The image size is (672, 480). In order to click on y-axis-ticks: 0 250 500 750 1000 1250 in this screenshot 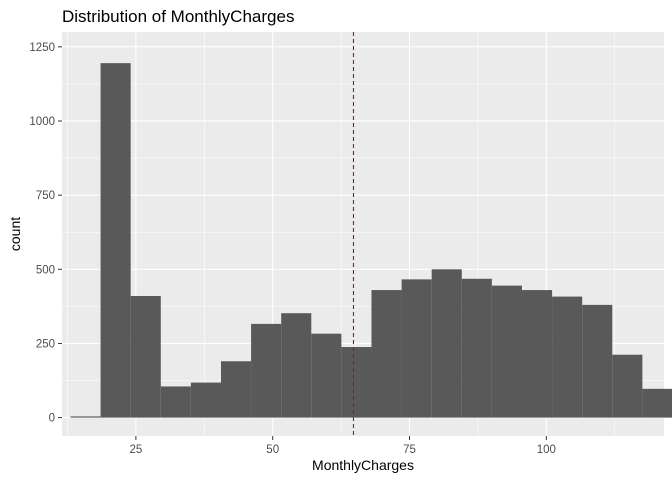, I will do `click(45, 233)`.